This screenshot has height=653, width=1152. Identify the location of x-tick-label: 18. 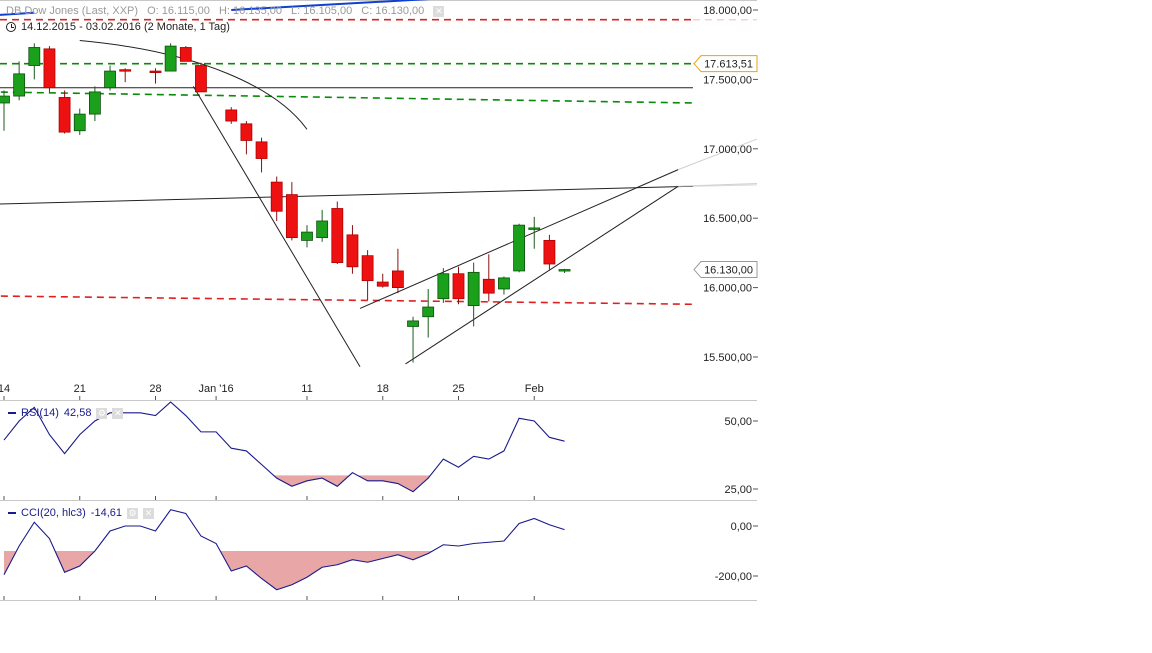
(383, 389).